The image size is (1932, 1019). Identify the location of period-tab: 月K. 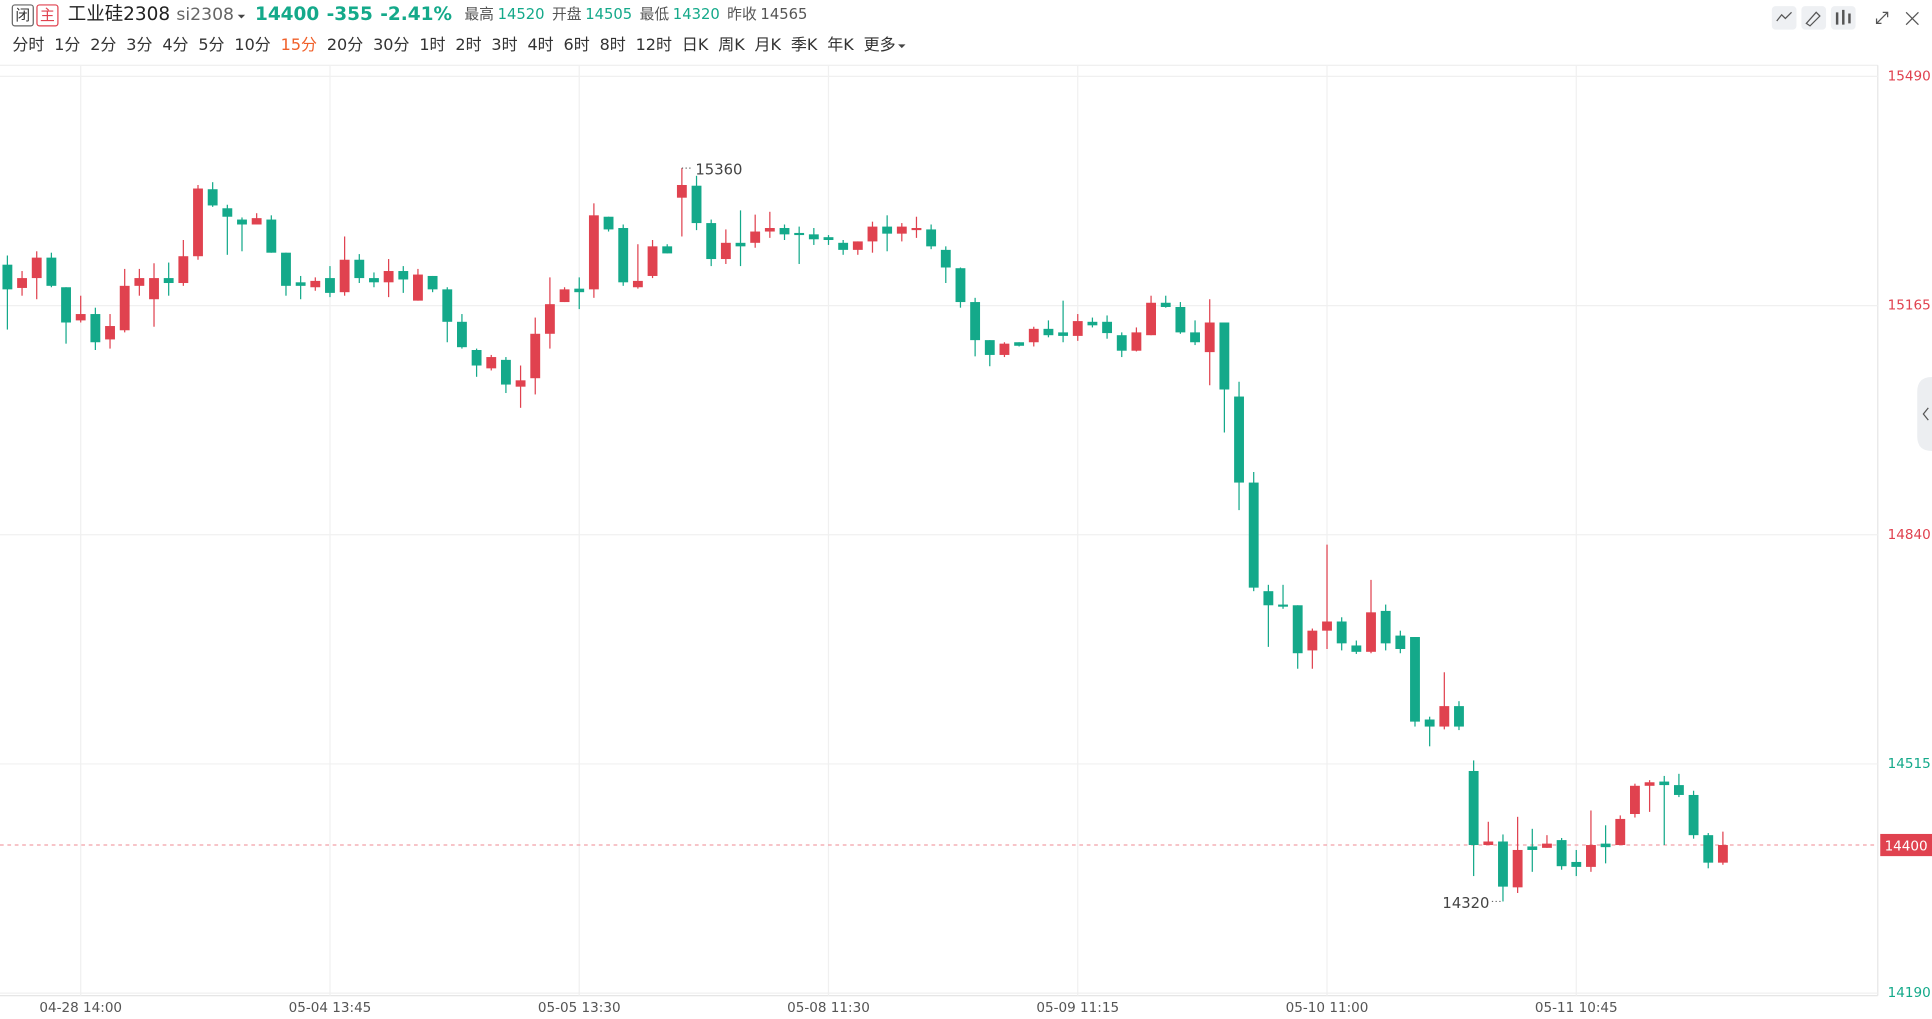
(768, 44).